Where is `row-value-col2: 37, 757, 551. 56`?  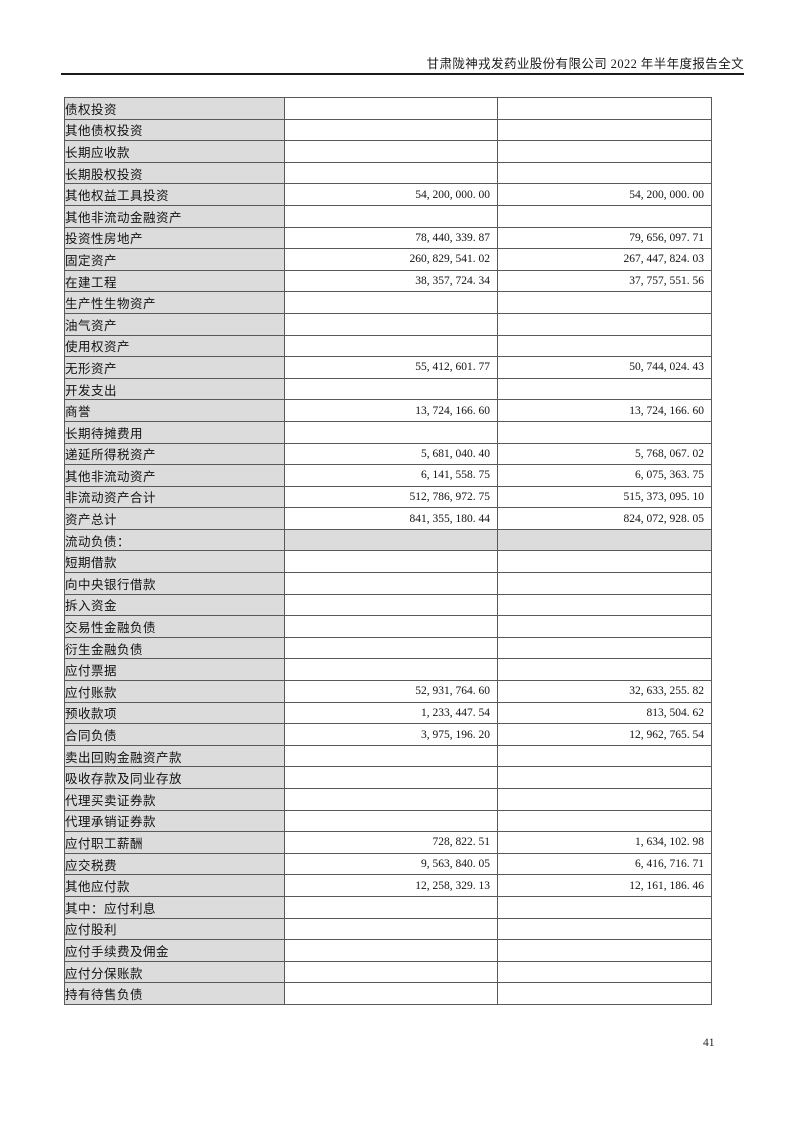
row-value-col2: 37, 757, 551. 56 is located at coordinates (604, 281).